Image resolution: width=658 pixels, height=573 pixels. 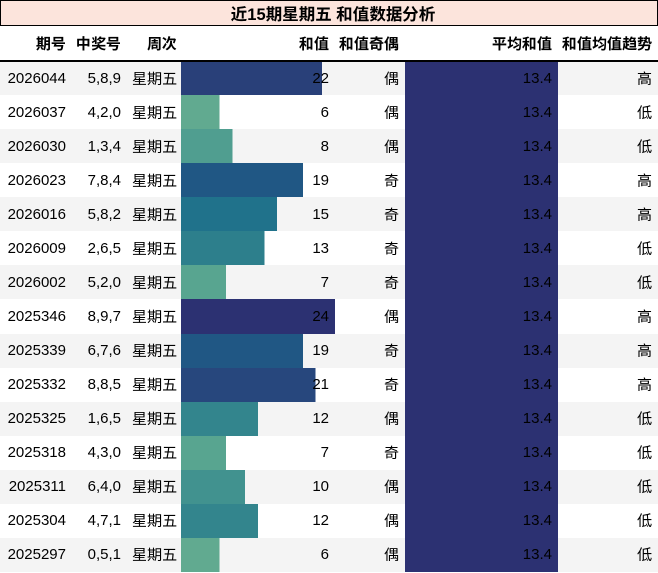 What do you see at coordinates (258, 384) in the screenshot?
I see `cell-sum-value-bar: 21` at bounding box center [258, 384].